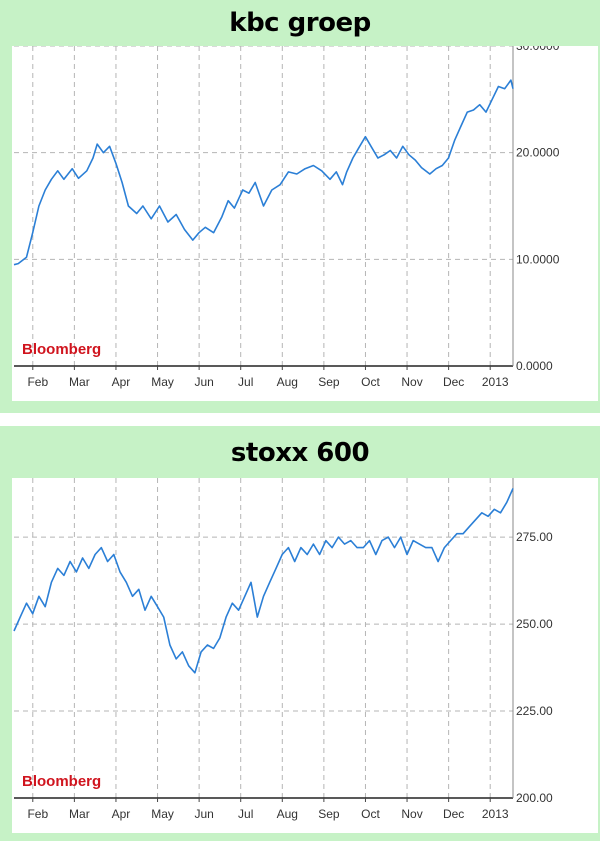 The height and width of the screenshot is (841, 600). Describe the element at coordinates (534, 624) in the screenshot. I see `y-tick-label: 250.00` at that location.